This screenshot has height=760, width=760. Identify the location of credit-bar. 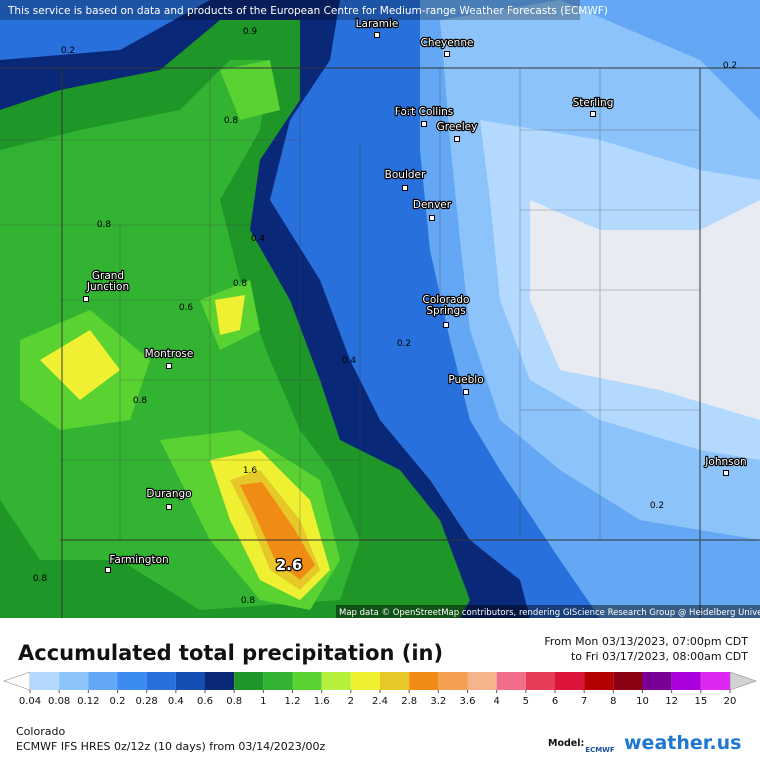
(548, 611).